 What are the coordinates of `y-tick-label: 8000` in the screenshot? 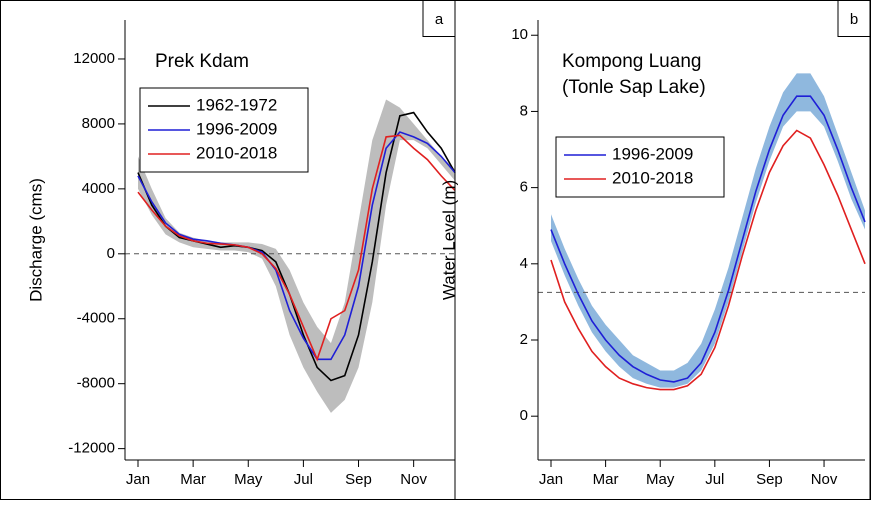 It's located at (98, 123).